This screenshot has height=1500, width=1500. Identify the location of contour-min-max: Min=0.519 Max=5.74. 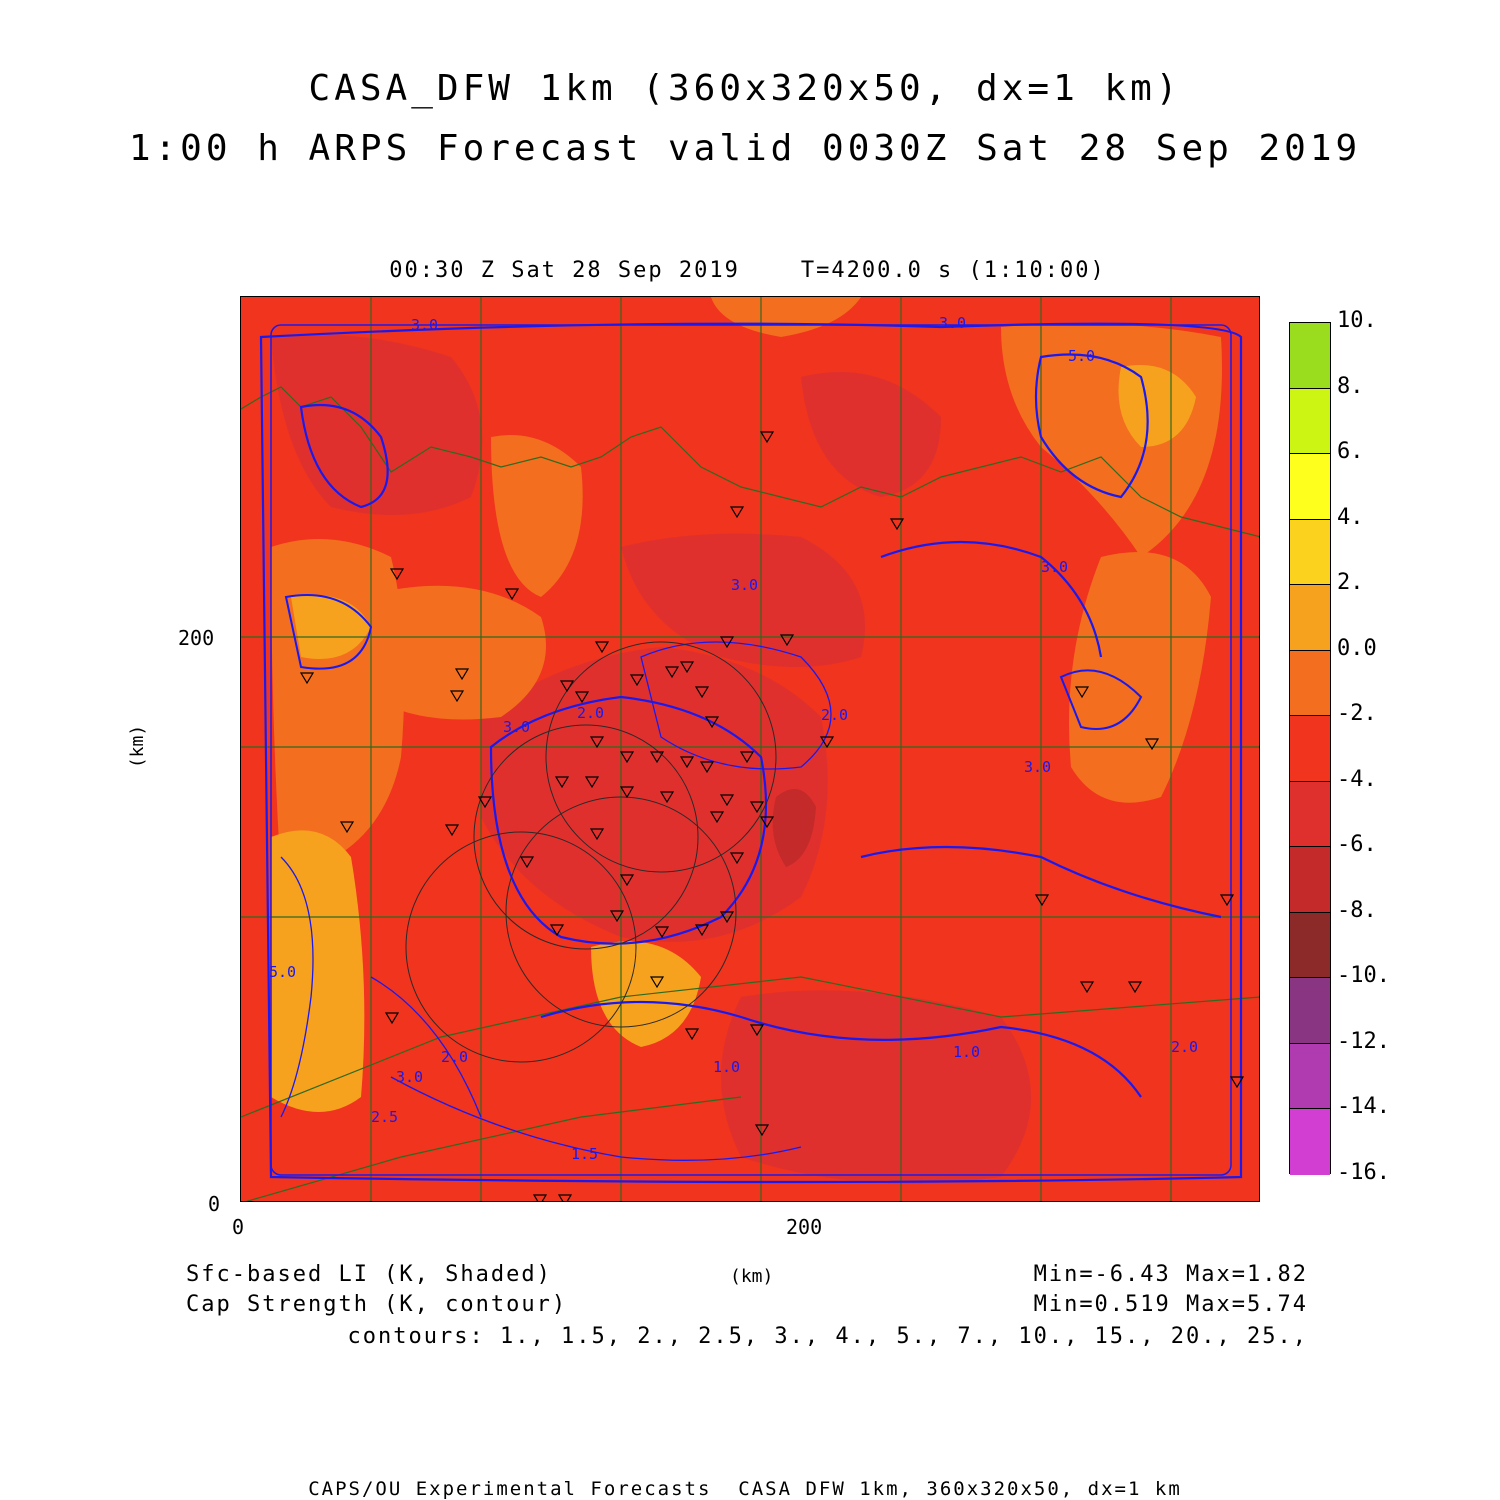
(1170, 1304).